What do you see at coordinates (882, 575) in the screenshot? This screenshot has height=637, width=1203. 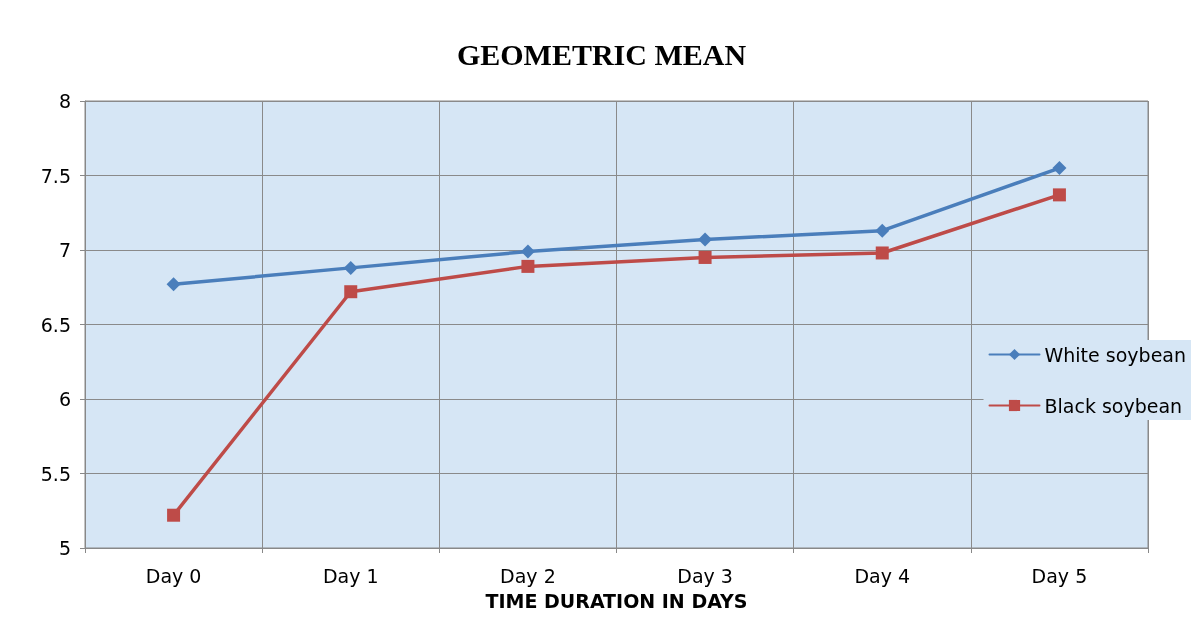 I see `x-tick-label: Day 4` at bounding box center [882, 575].